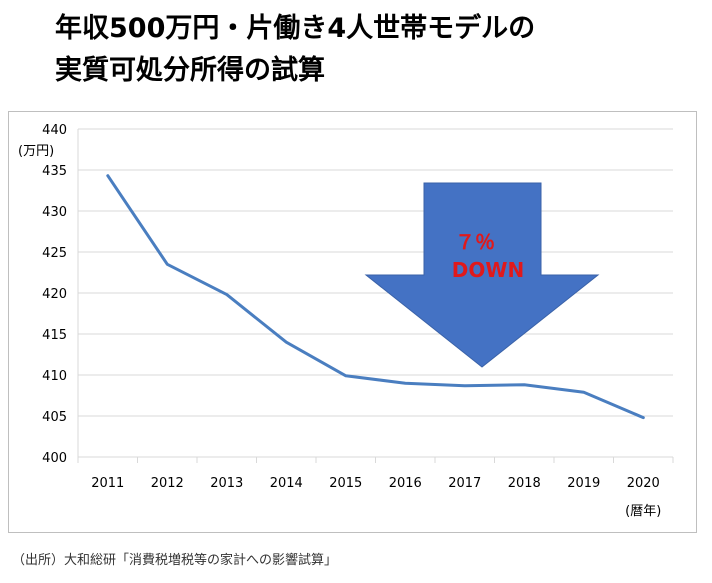 Image resolution: width=712 pixels, height=583 pixels. Describe the element at coordinates (226, 483) in the screenshot. I see `x-tick-label: 2013` at that location.